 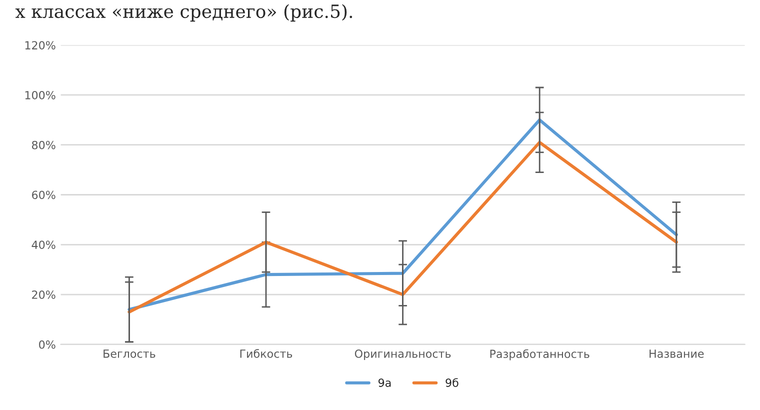 I want to click on x-tick-label: Беглость, so click(x=130, y=354).